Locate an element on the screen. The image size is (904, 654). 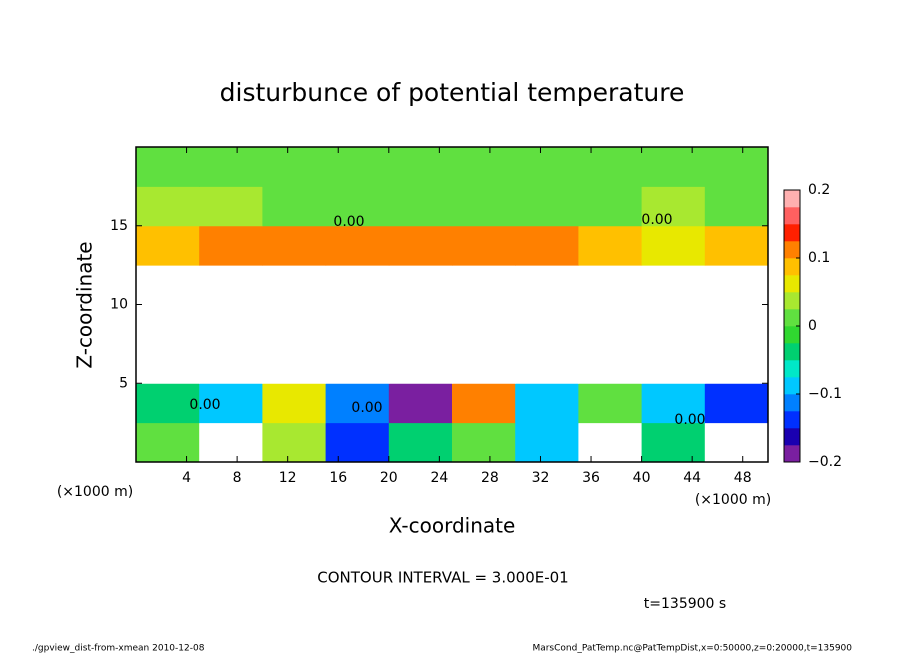
x-tick-label: 20 is located at coordinates (389, 478).